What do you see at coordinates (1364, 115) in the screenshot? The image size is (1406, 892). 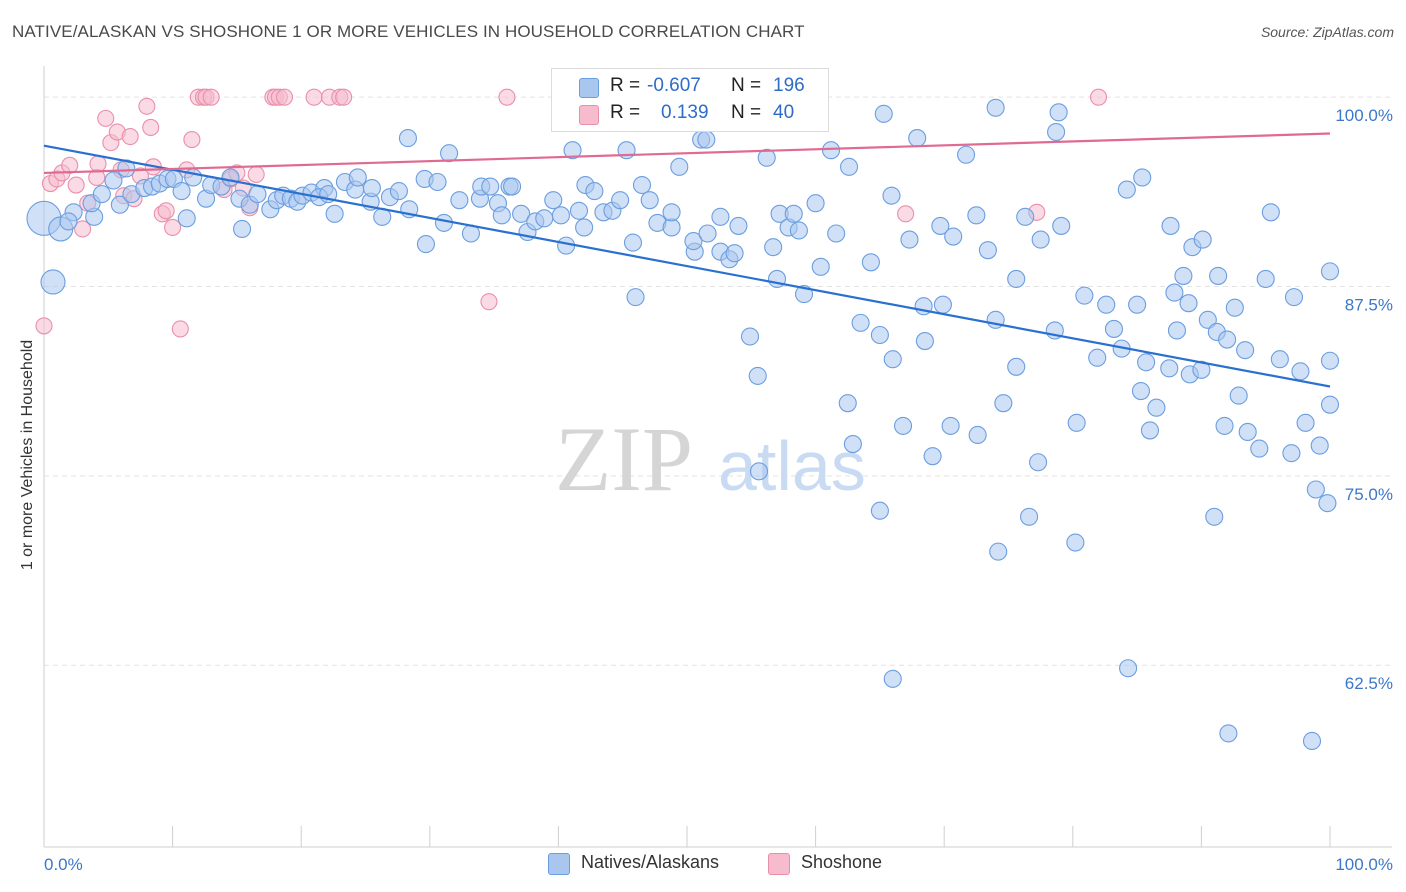 I see `y-tick-label: 100.0%` at bounding box center [1364, 115].